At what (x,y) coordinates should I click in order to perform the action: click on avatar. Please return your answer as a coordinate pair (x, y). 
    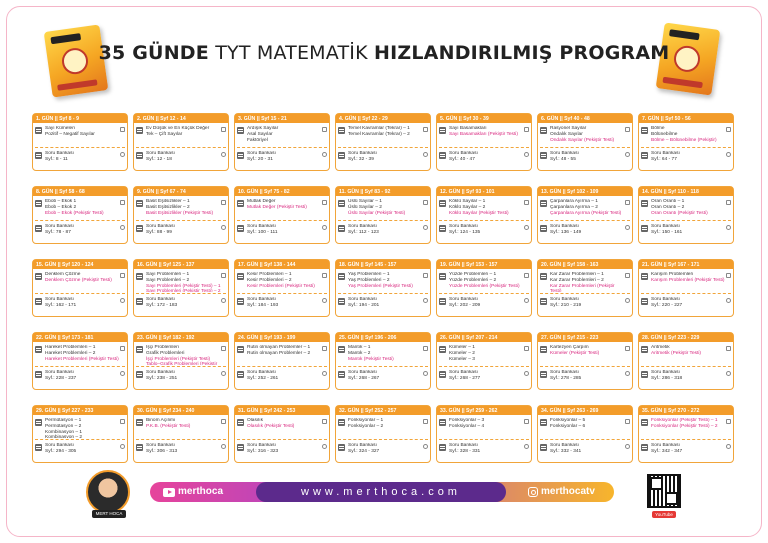
    Looking at the image, I should click on (108, 492).